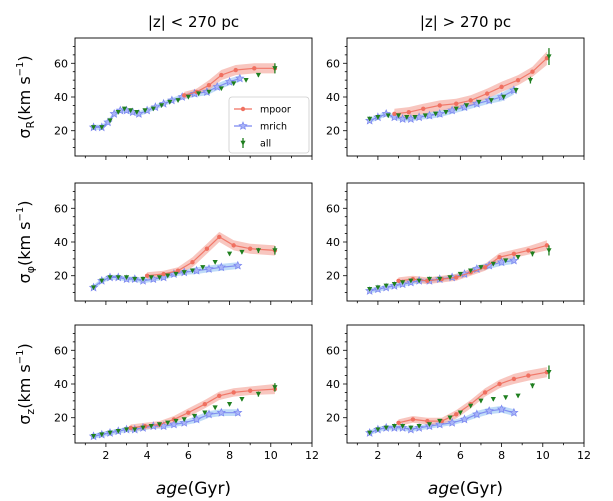 This screenshot has width=613, height=501. Describe the element at coordinates (458, 393) in the screenshot. I see `panel-r2-c1: 2 4 6 8 10 12 20 40 60` at that location.